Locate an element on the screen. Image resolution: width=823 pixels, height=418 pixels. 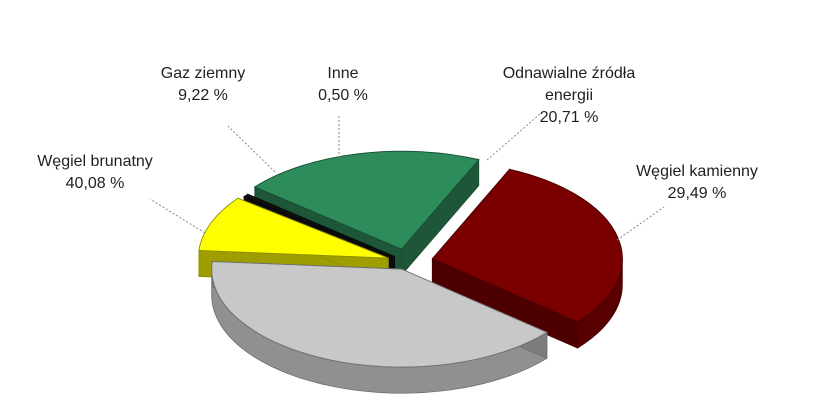
slice-label: Węgiel kamienny 29,49 % is located at coordinates (697, 182).